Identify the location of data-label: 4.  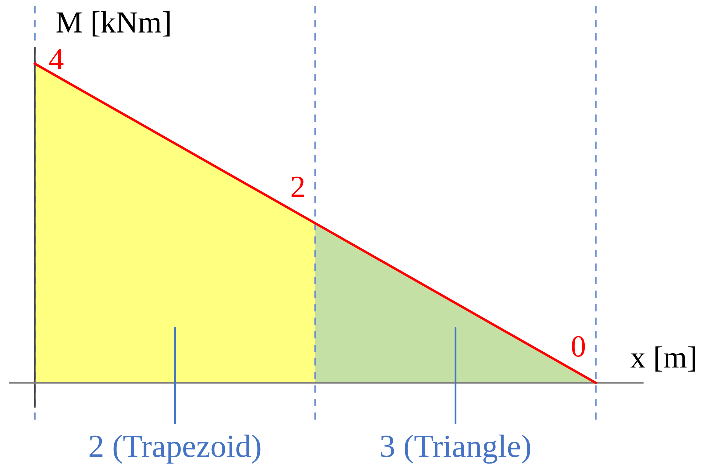
(57, 59).